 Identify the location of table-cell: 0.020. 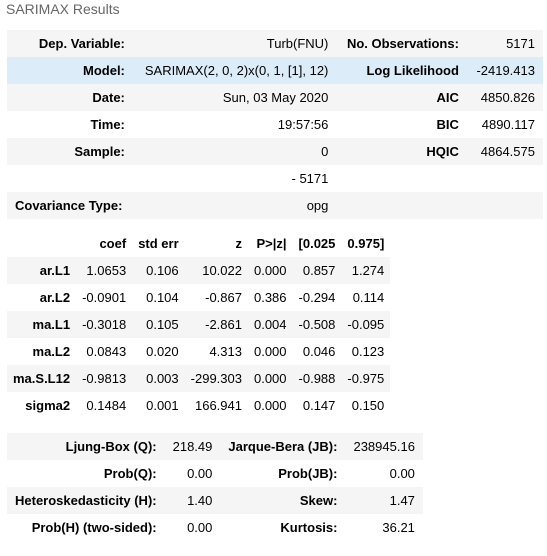
(162, 351).